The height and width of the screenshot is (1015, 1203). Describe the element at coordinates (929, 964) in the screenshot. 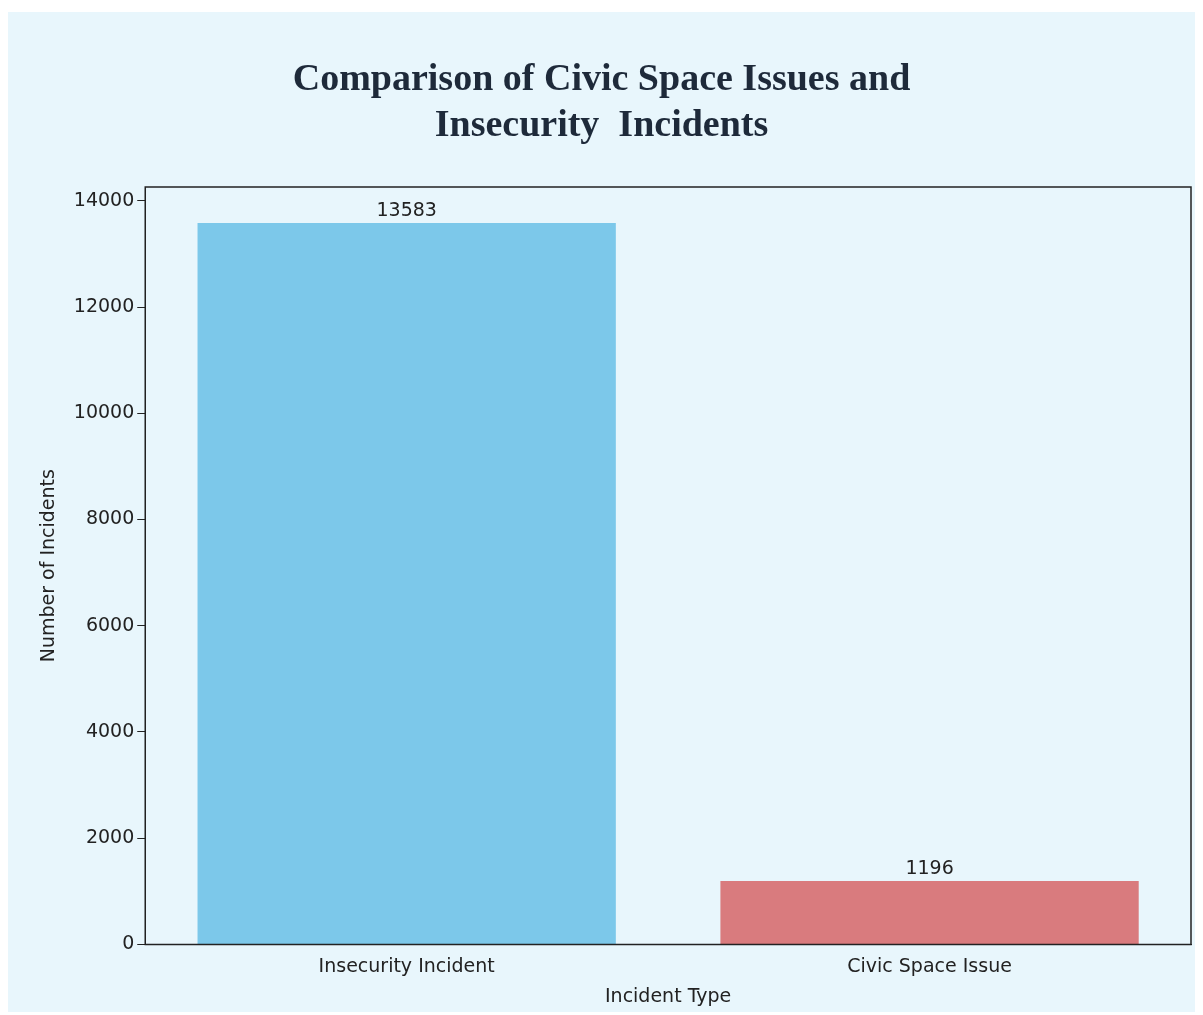

I see `x-tick-label: Civic Space Issue` at that location.